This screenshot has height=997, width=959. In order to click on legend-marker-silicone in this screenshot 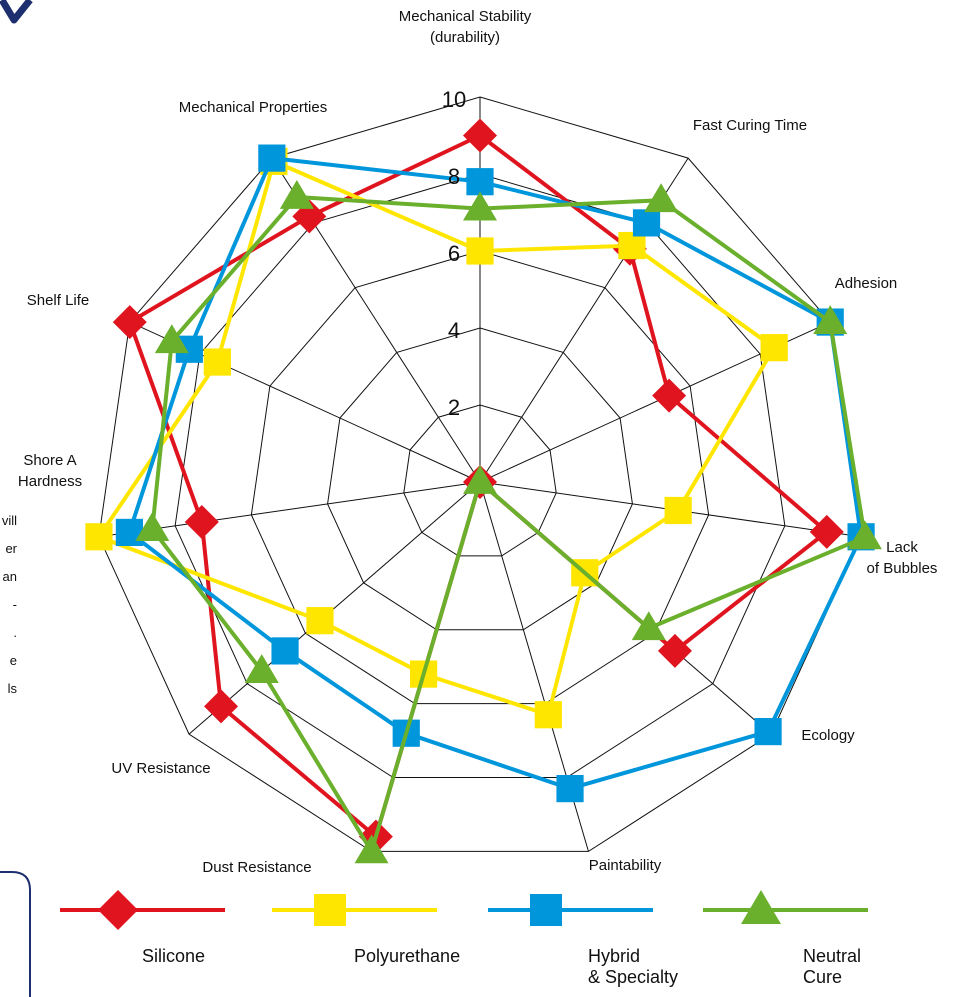, I will do `click(118, 910)`.